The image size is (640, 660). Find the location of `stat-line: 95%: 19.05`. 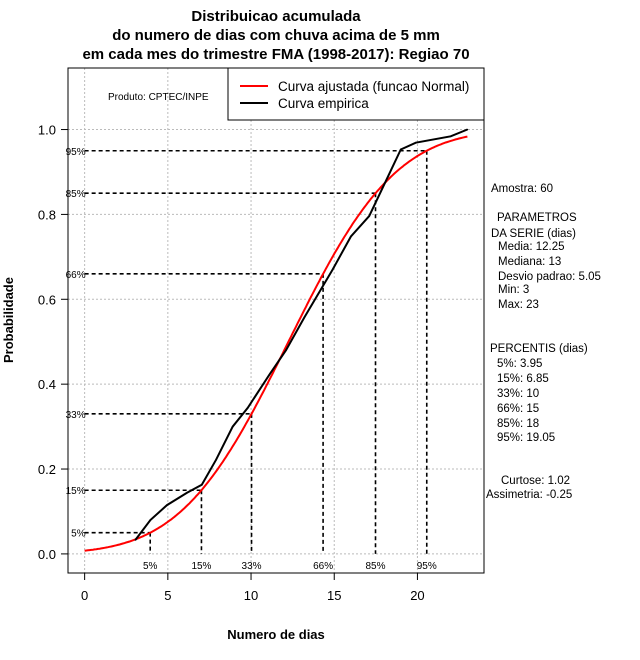

stat-line: 95%: 19.05 is located at coordinates (526, 438).